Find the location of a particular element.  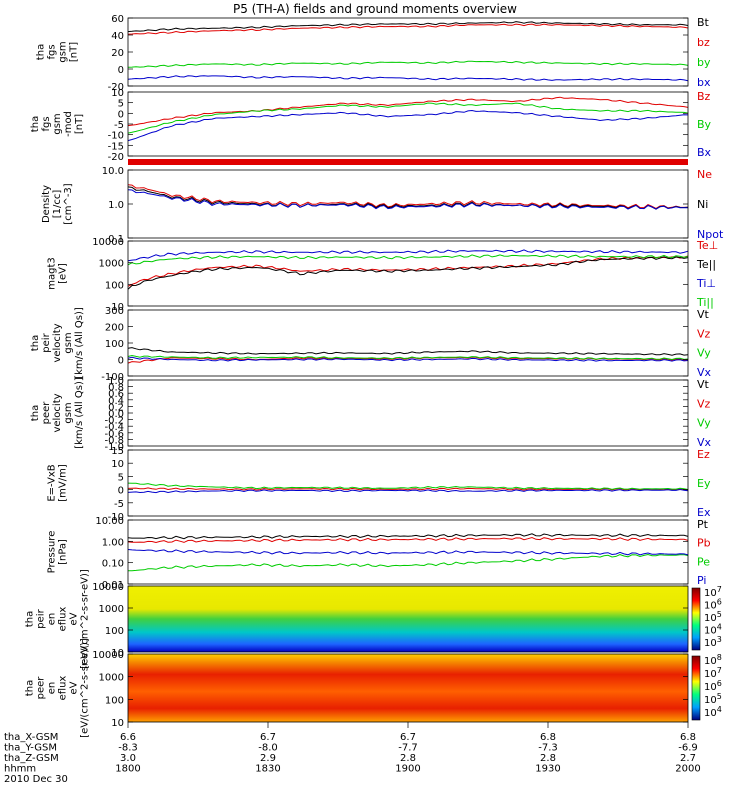

xaxis-value: -7.3 is located at coordinates (548, 748).